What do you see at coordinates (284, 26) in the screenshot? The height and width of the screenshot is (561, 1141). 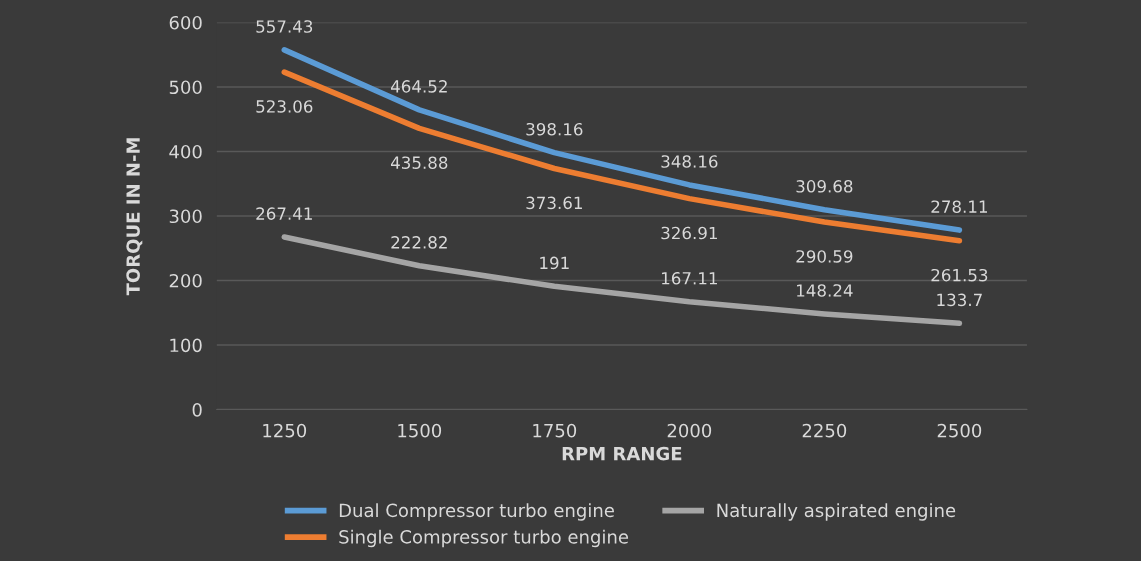 I see `data-label: 557.43` at bounding box center [284, 26].